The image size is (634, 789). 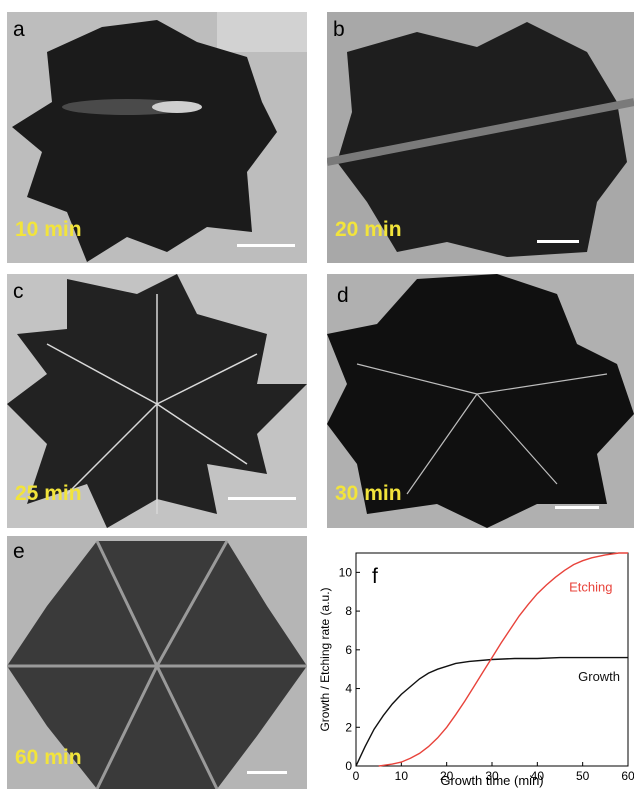 I want to click on panel-label-c: c, so click(x=18, y=291).